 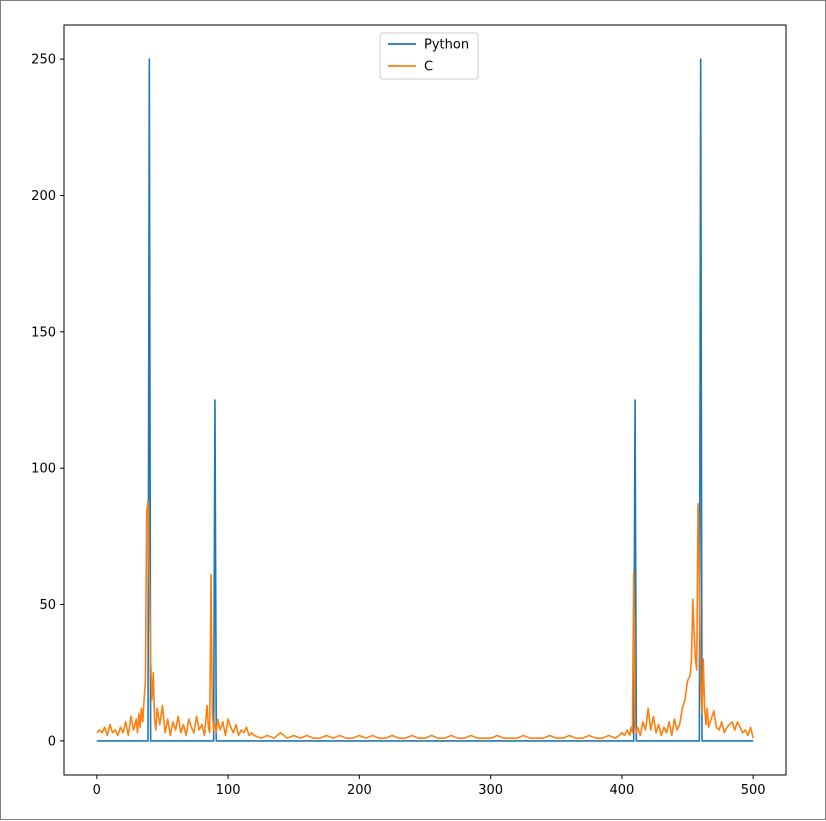 I want to click on legend: Python C, so click(x=429, y=56).